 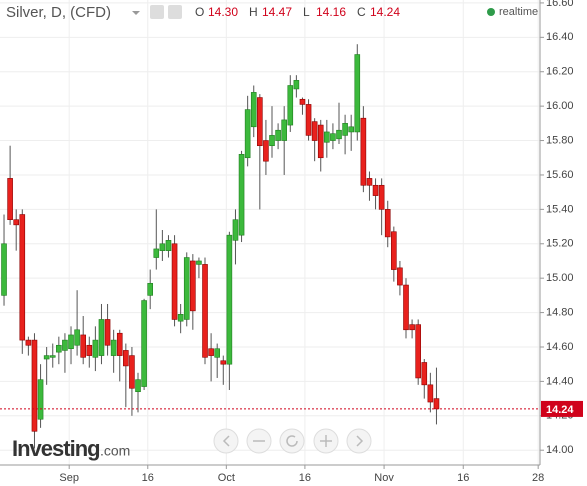 What do you see at coordinates (253, 12) in the screenshot?
I see `ohlc-label: H` at bounding box center [253, 12].